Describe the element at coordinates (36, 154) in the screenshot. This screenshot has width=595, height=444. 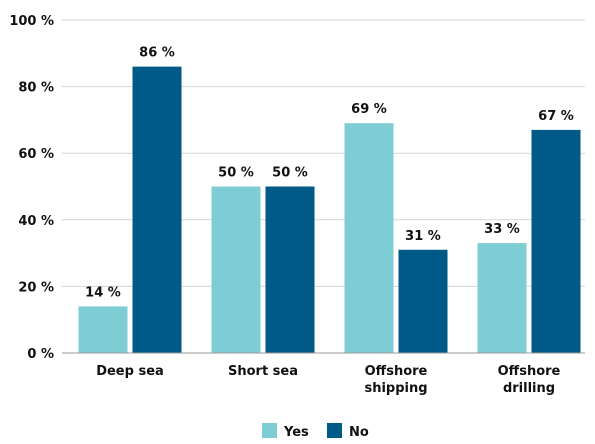
I see `y-tick-label: 60 %` at that location.